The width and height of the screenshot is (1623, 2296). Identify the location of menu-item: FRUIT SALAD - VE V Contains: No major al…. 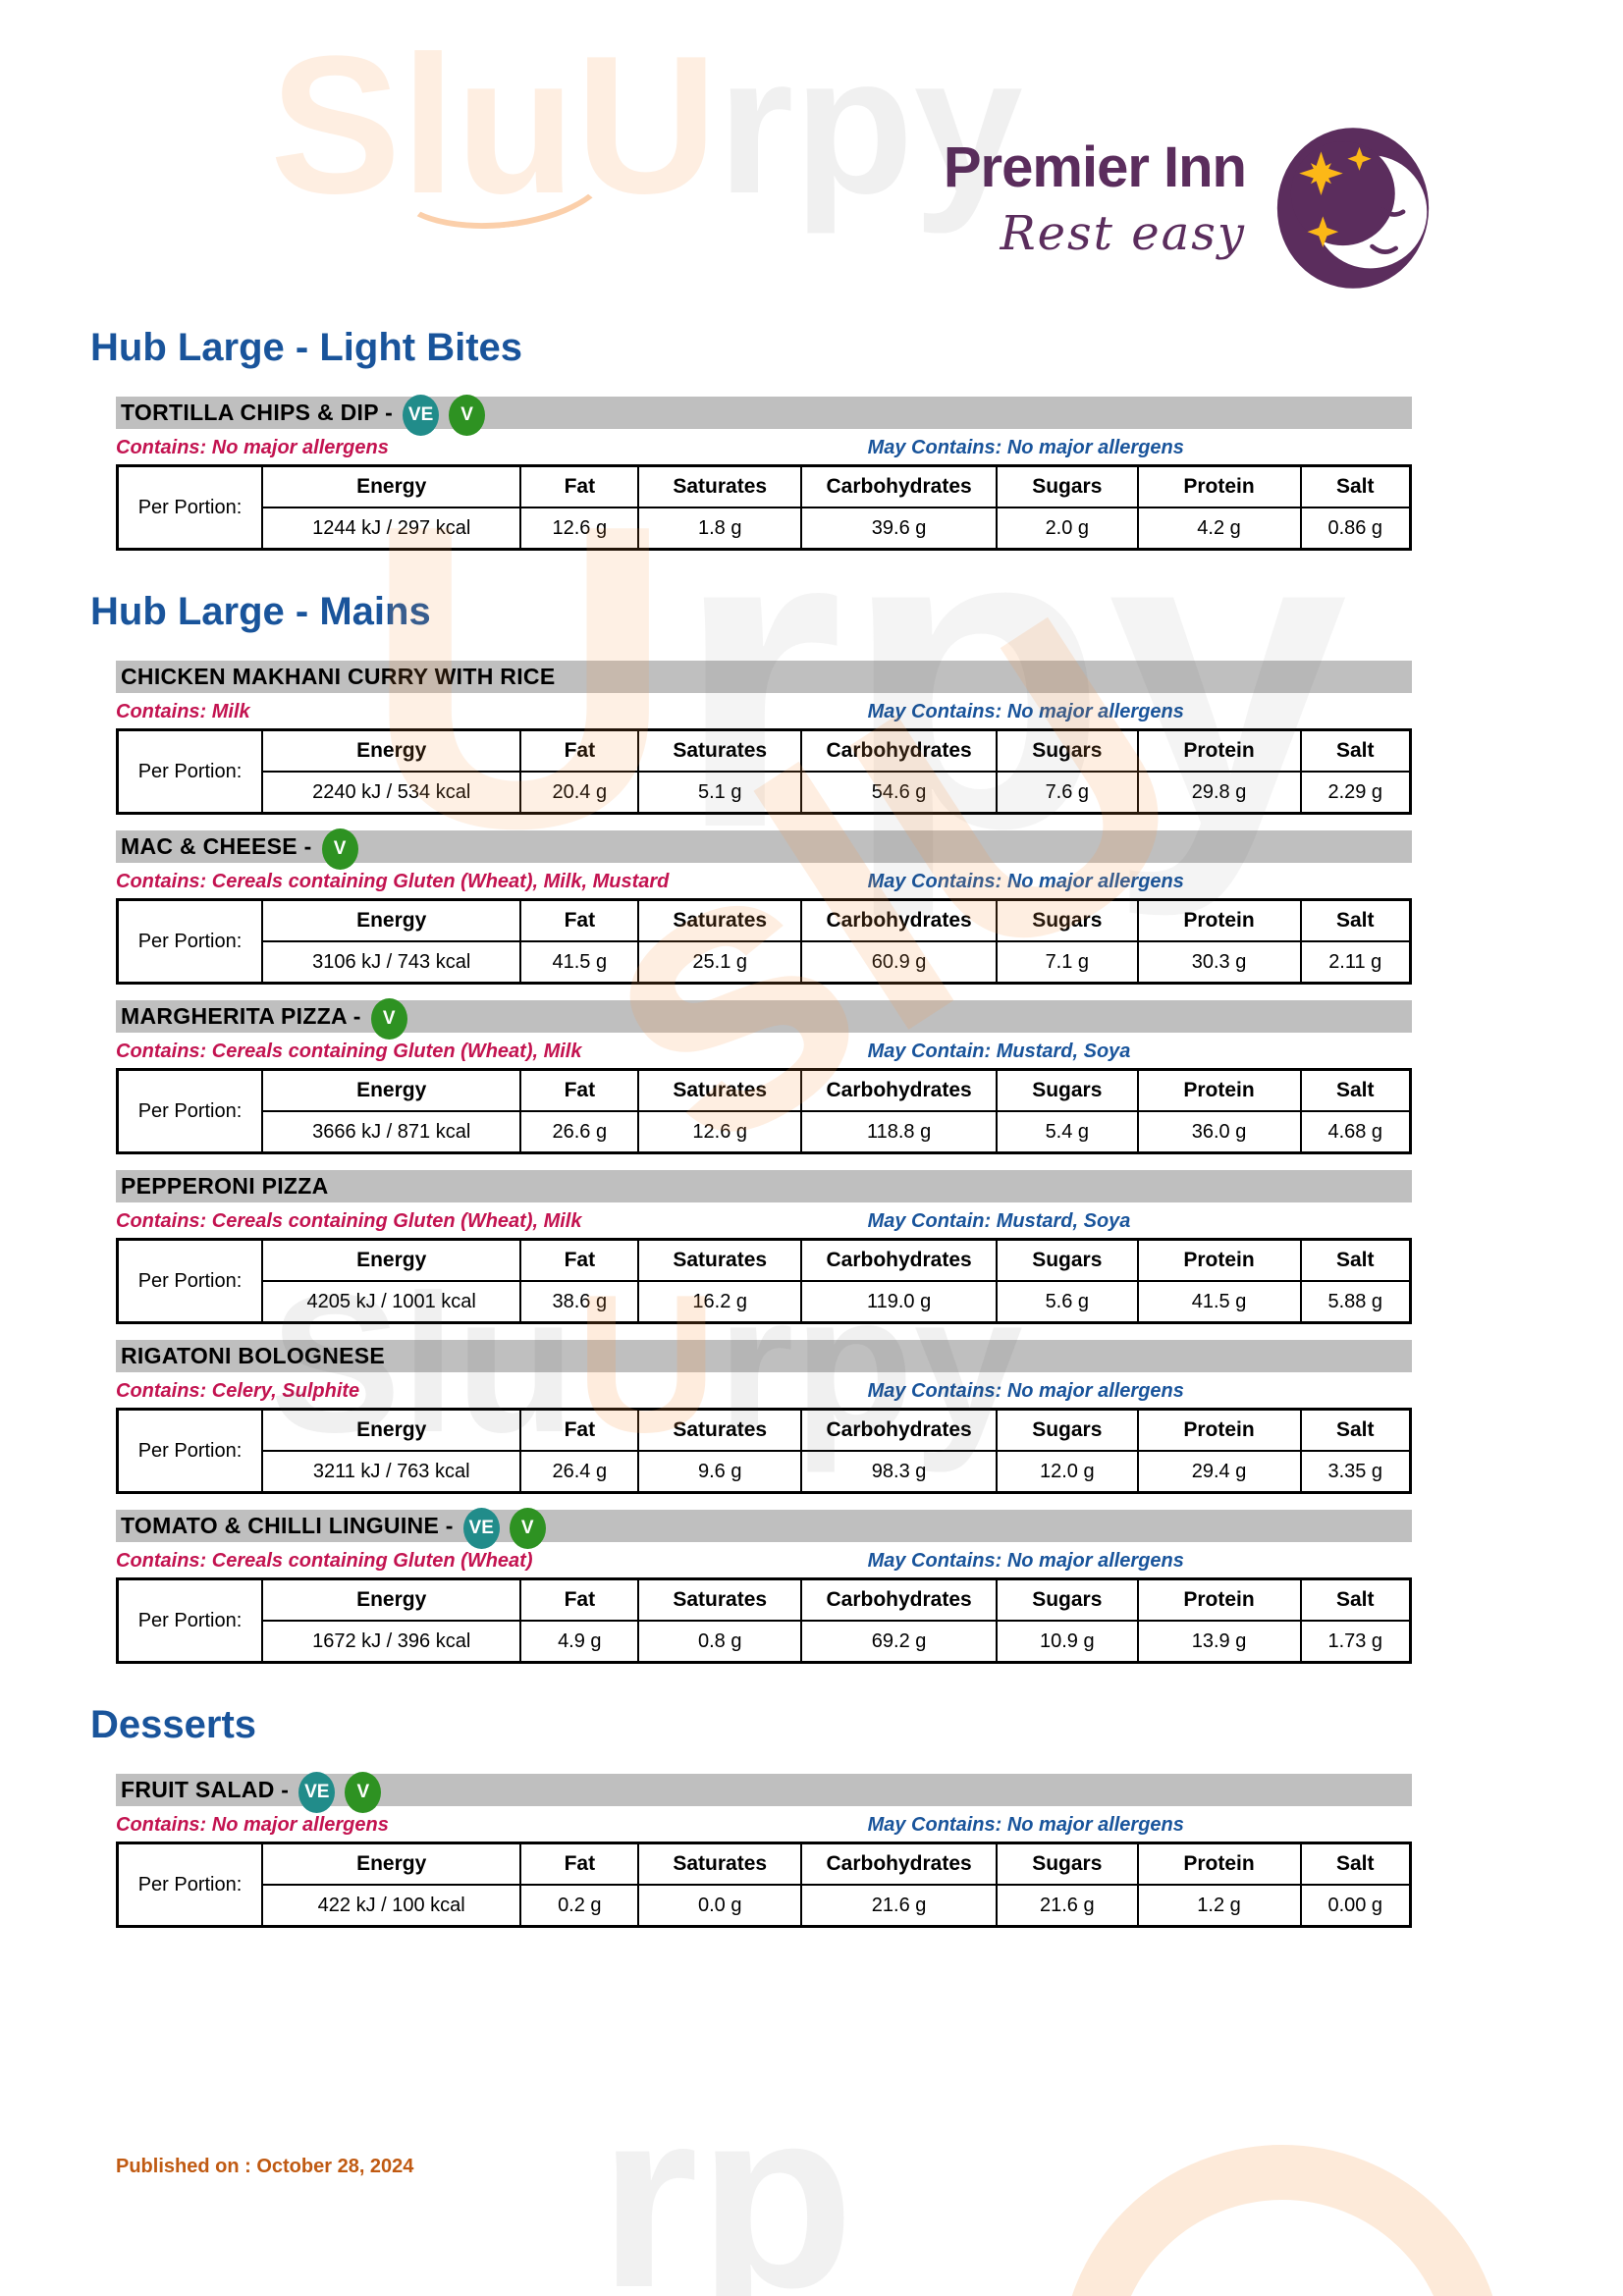
(764, 1850).